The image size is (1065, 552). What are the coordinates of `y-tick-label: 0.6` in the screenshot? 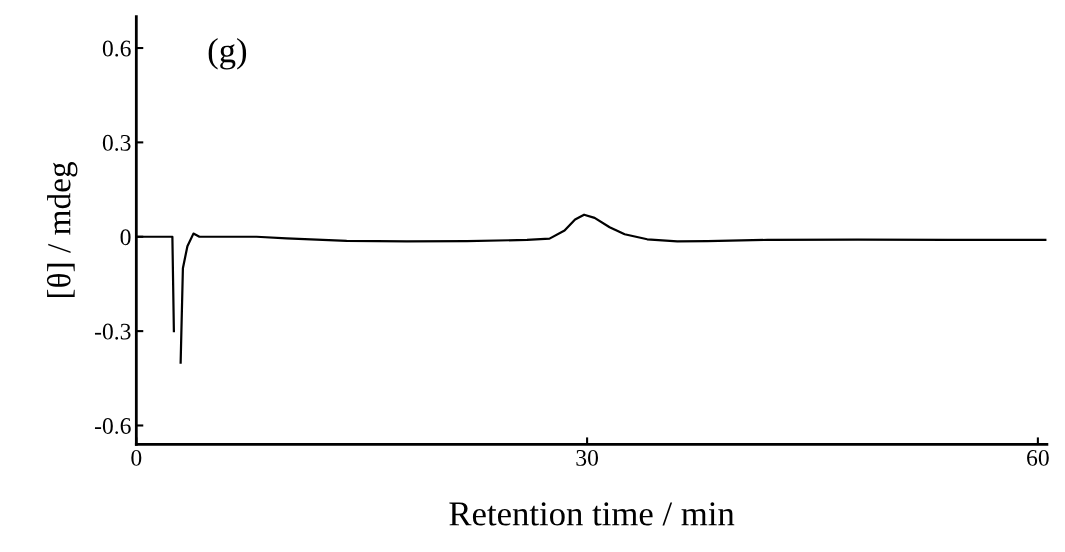 It's located at (116, 48).